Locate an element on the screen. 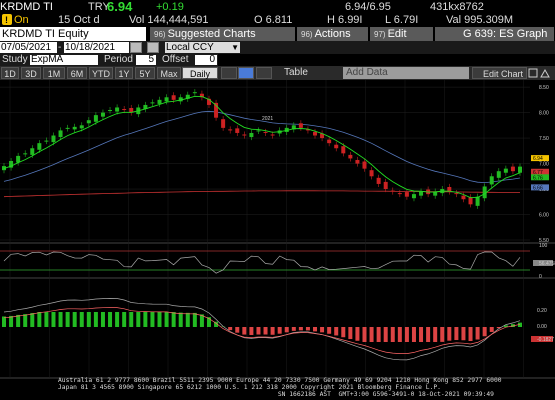 The image size is (555, 400). frequency-select: Daily is located at coordinates (200, 73).